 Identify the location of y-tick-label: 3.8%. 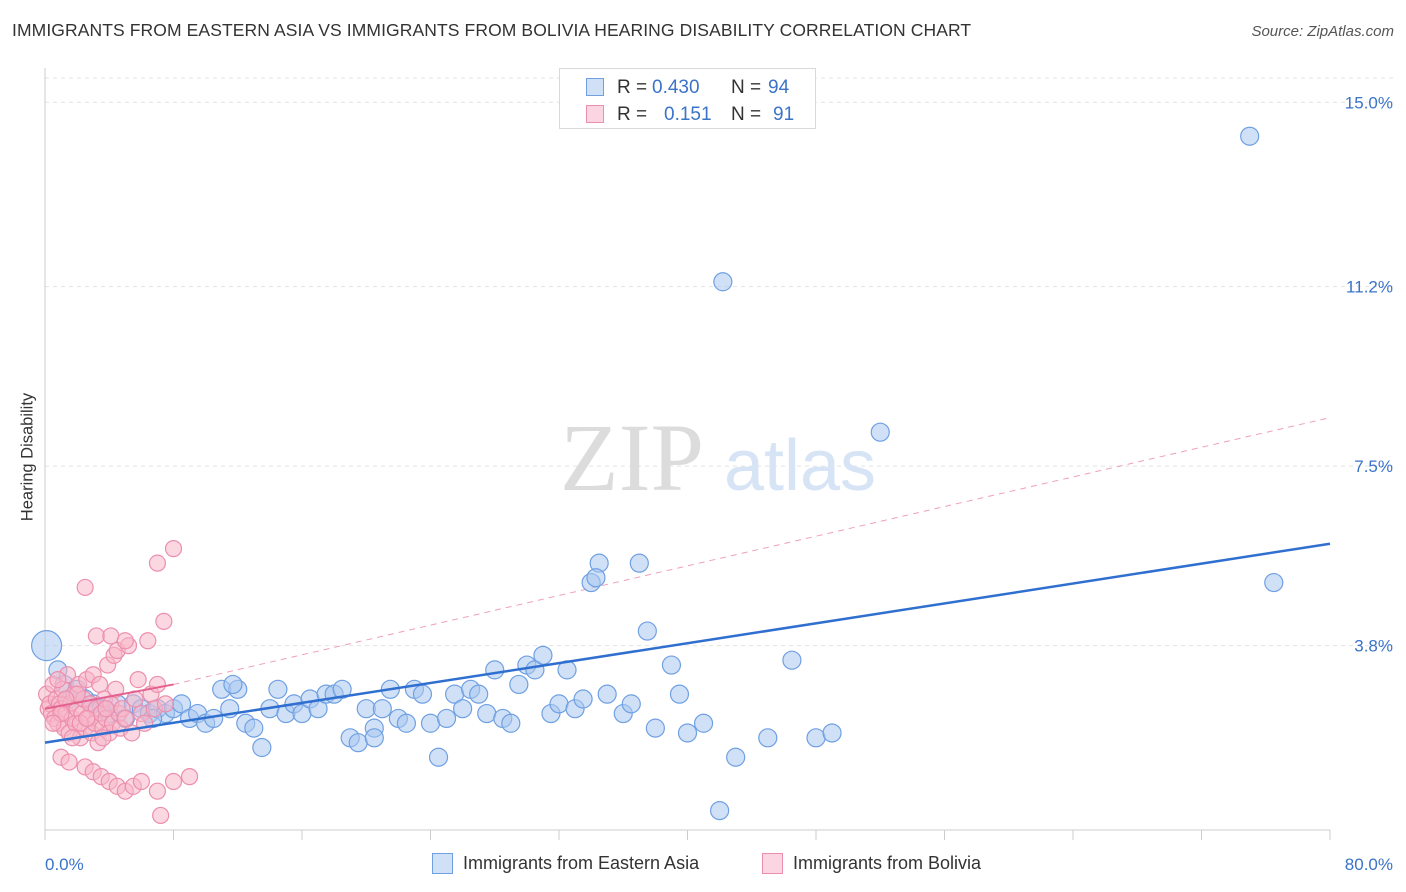
(1373, 646).